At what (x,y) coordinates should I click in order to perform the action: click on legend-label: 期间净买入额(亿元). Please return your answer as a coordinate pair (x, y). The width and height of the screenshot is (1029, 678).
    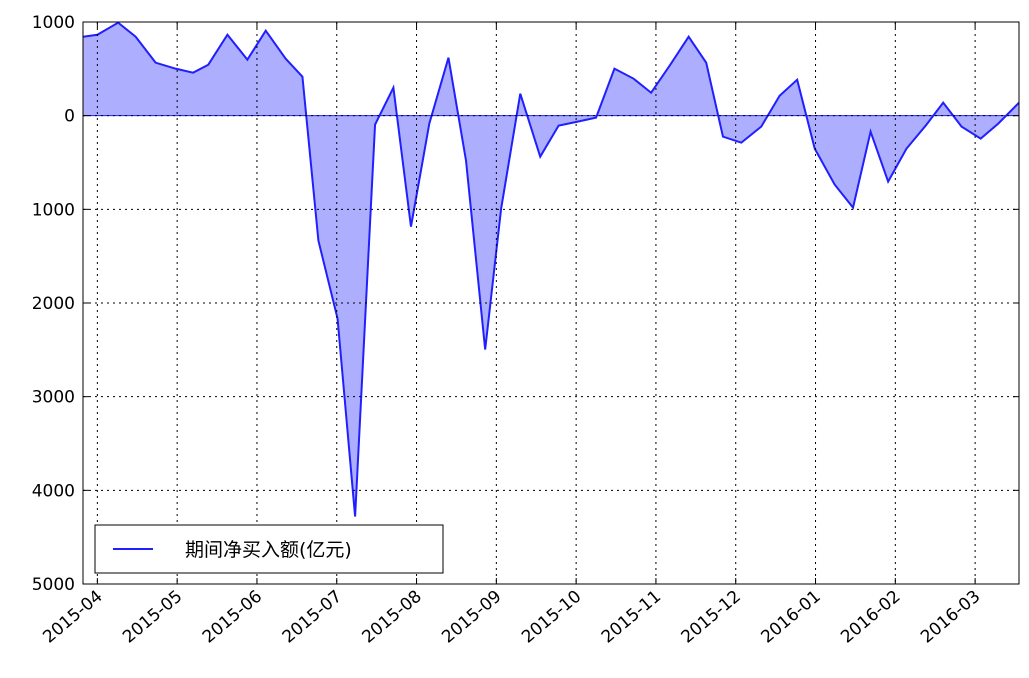
    Looking at the image, I should click on (268, 550).